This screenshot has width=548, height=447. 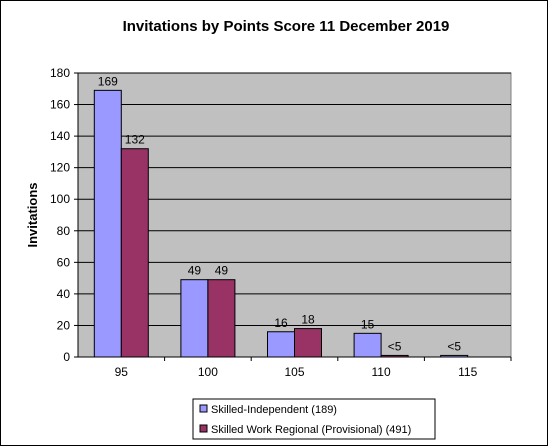 What do you see at coordinates (64, 294) in the screenshot?
I see `y-tick-label: 40` at bounding box center [64, 294].